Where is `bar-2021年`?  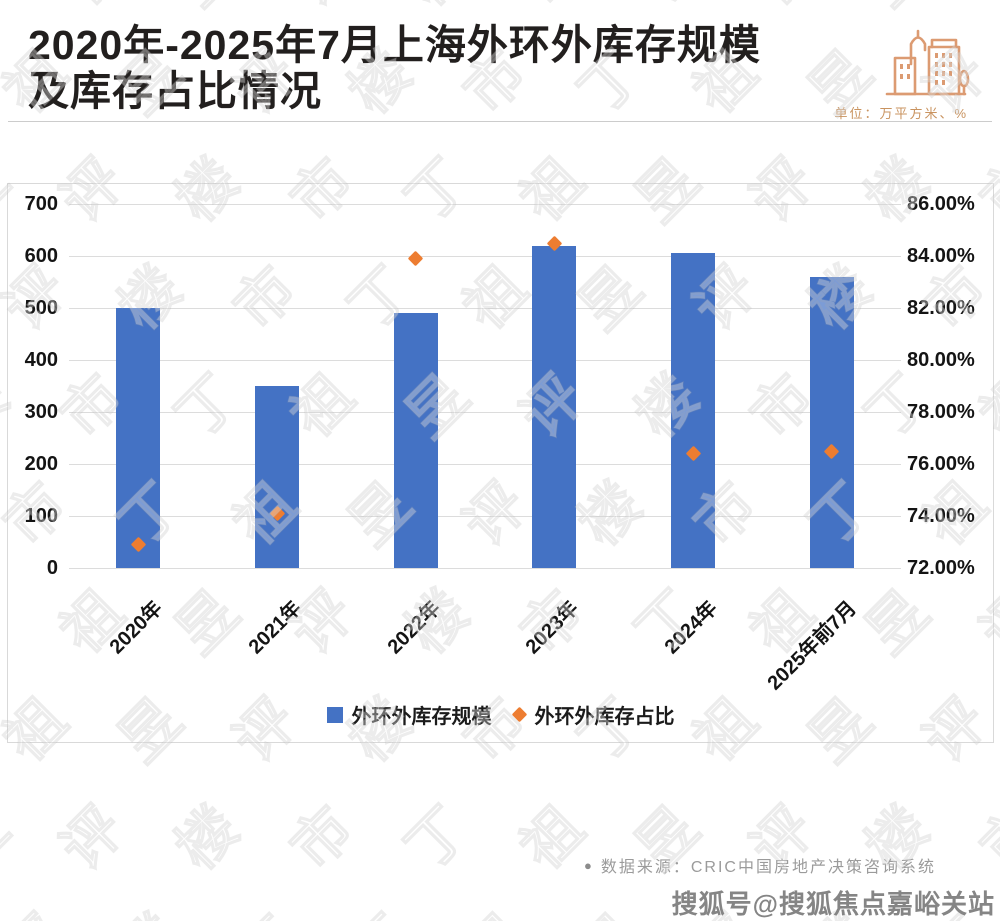
bar-2021年 is located at coordinates (277, 477).